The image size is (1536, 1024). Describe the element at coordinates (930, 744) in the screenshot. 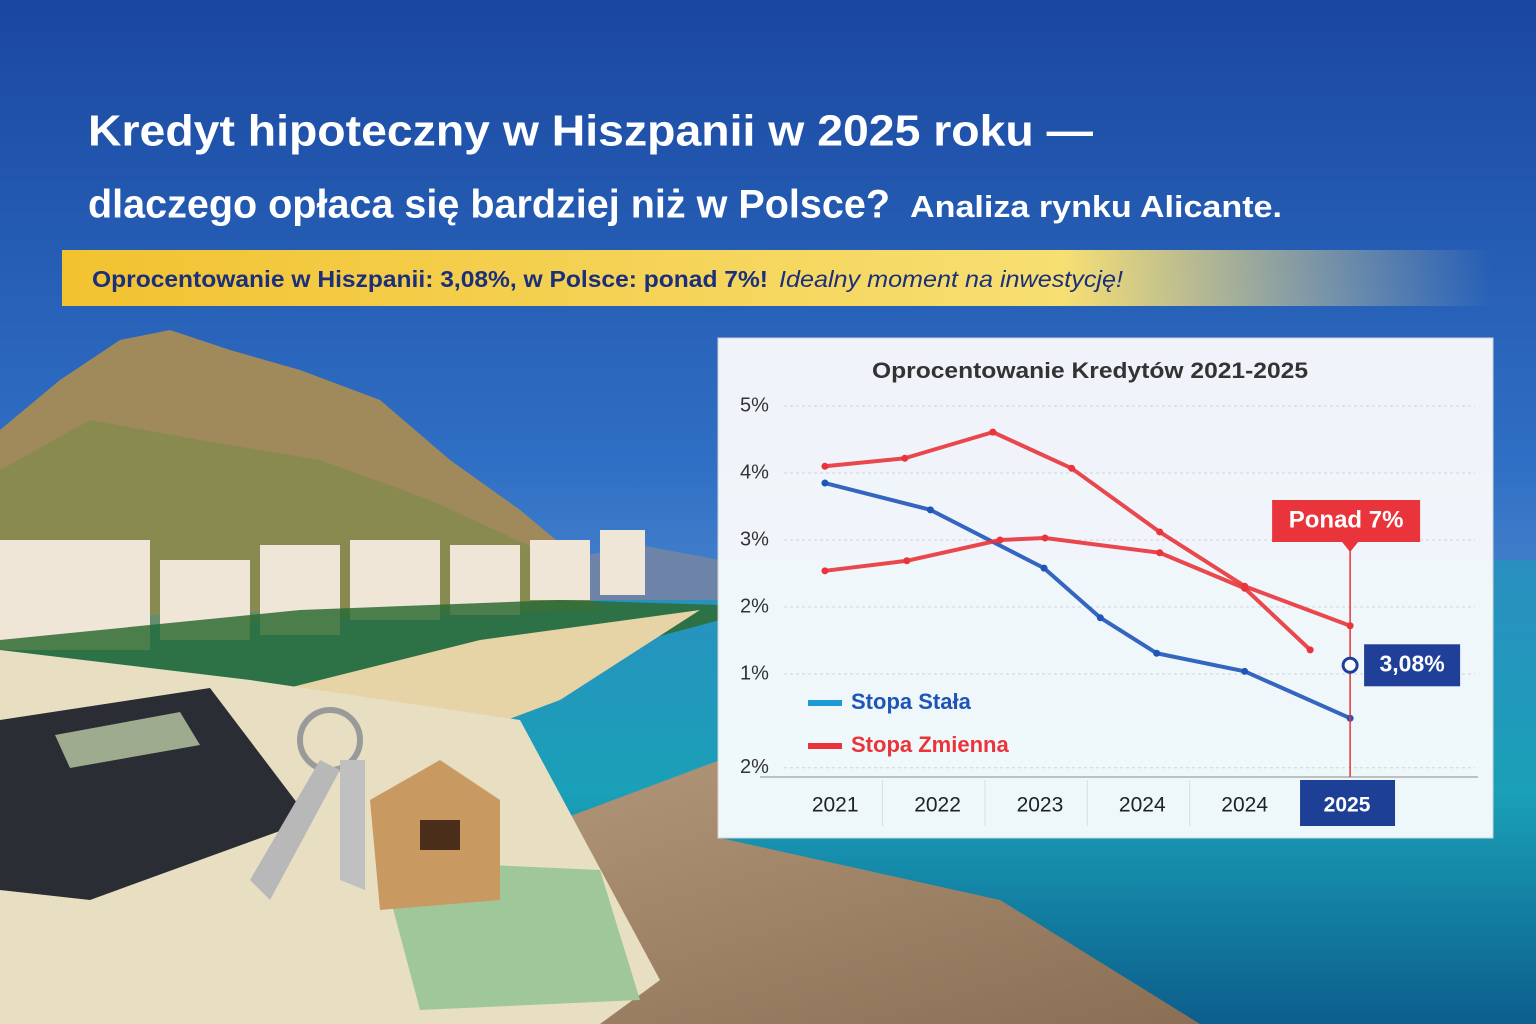

I see `legend-label: Stopa Zmienna` at that location.